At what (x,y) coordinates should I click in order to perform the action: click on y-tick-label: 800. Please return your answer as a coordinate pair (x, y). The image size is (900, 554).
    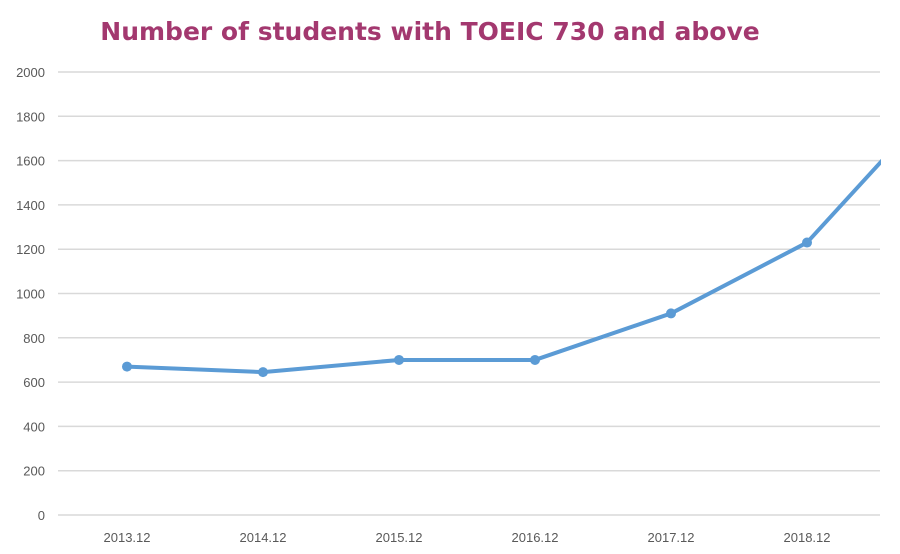
    Looking at the image, I should click on (34, 338).